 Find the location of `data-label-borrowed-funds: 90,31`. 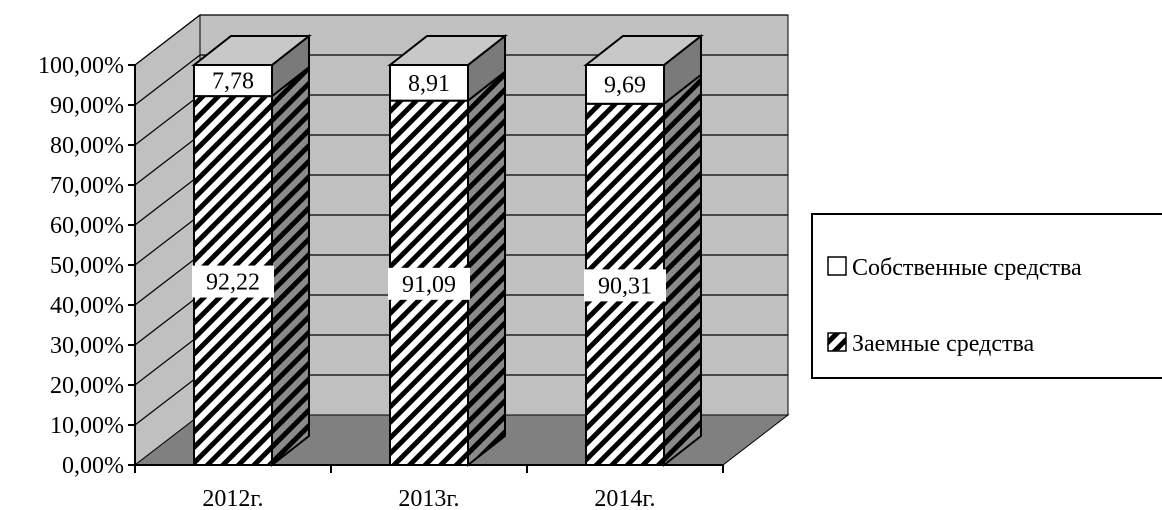

data-label-borrowed-funds: 90,31 is located at coordinates (625, 286).